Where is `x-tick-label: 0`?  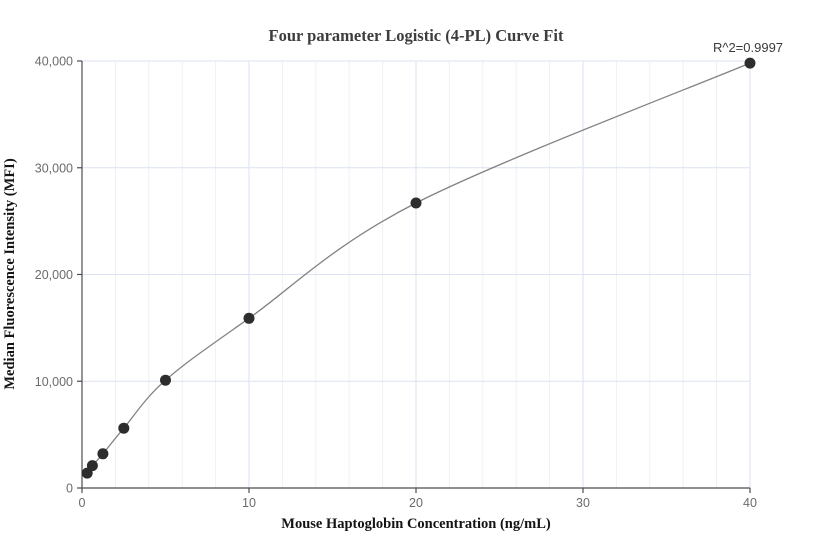
x-tick-label: 0 is located at coordinates (82, 503).